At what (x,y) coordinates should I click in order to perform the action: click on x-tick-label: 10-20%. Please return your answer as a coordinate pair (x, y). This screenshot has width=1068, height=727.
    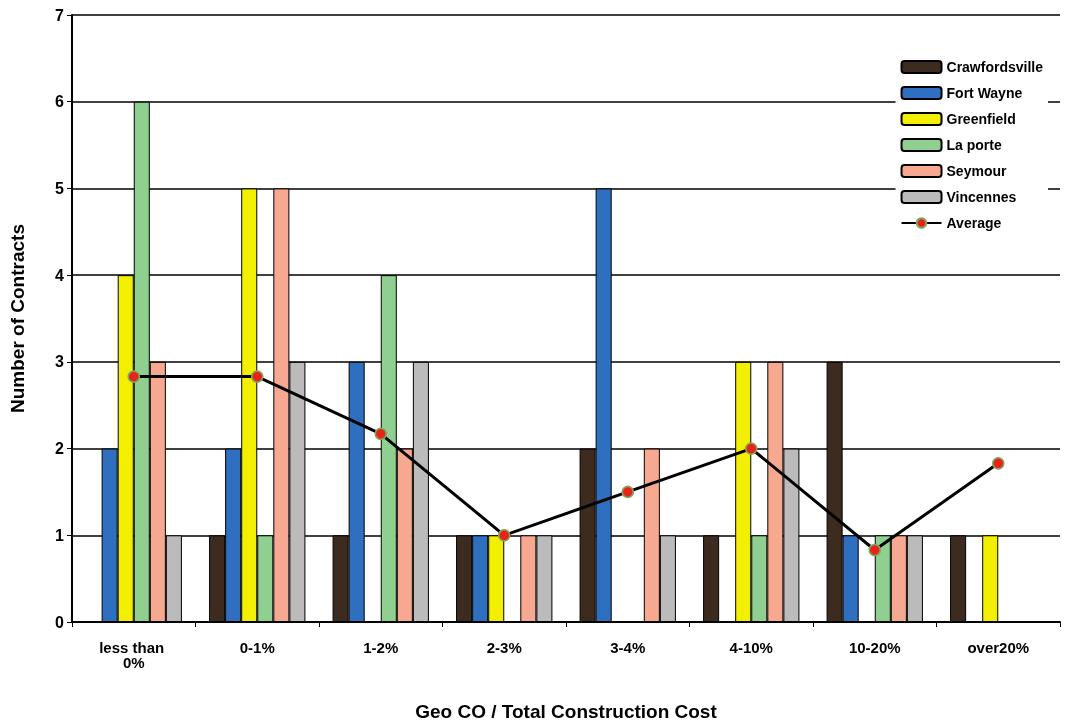
    Looking at the image, I should click on (874, 647).